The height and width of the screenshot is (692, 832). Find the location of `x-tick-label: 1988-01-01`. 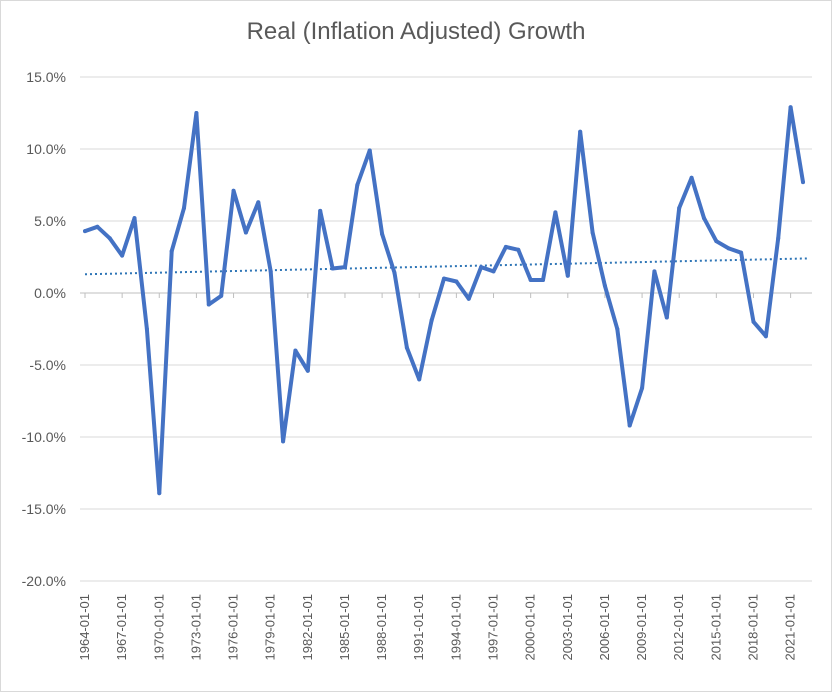

x-tick-label: 1988-01-01 is located at coordinates (381, 627).